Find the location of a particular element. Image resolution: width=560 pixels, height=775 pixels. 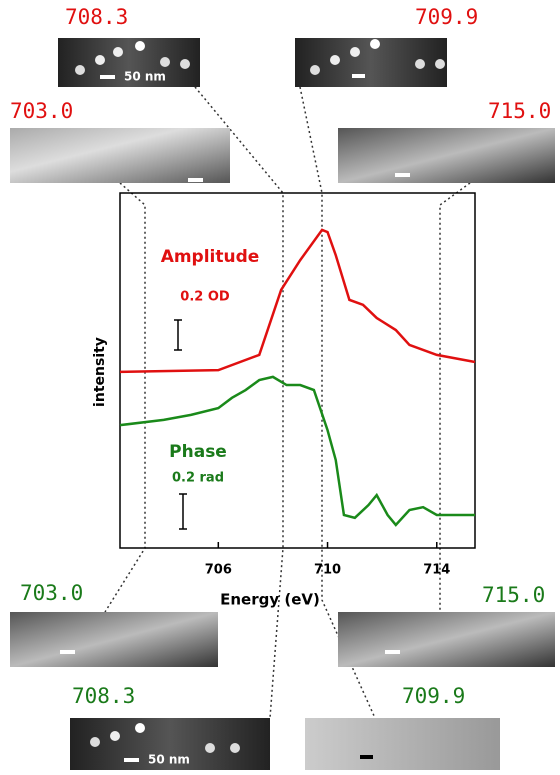

x-tick-label: 714 is located at coordinates (436, 570).